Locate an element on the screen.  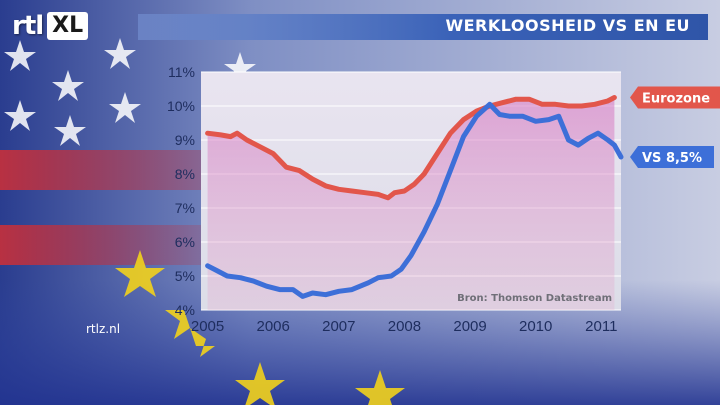
logo-xl: XL is located at coordinates (68, 26).